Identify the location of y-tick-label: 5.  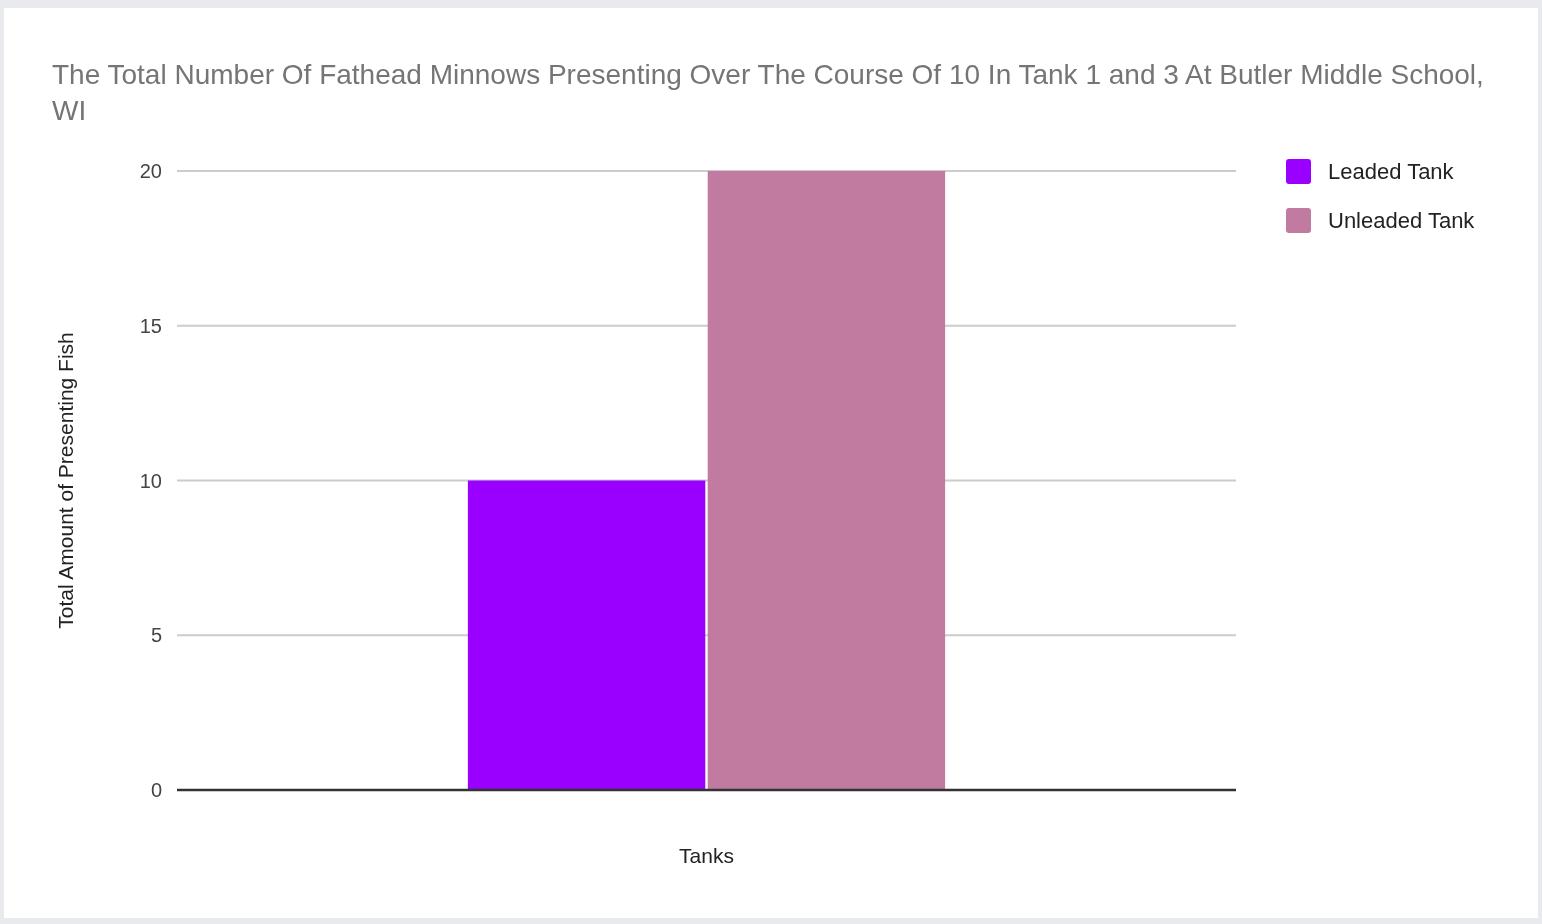
(156, 635).